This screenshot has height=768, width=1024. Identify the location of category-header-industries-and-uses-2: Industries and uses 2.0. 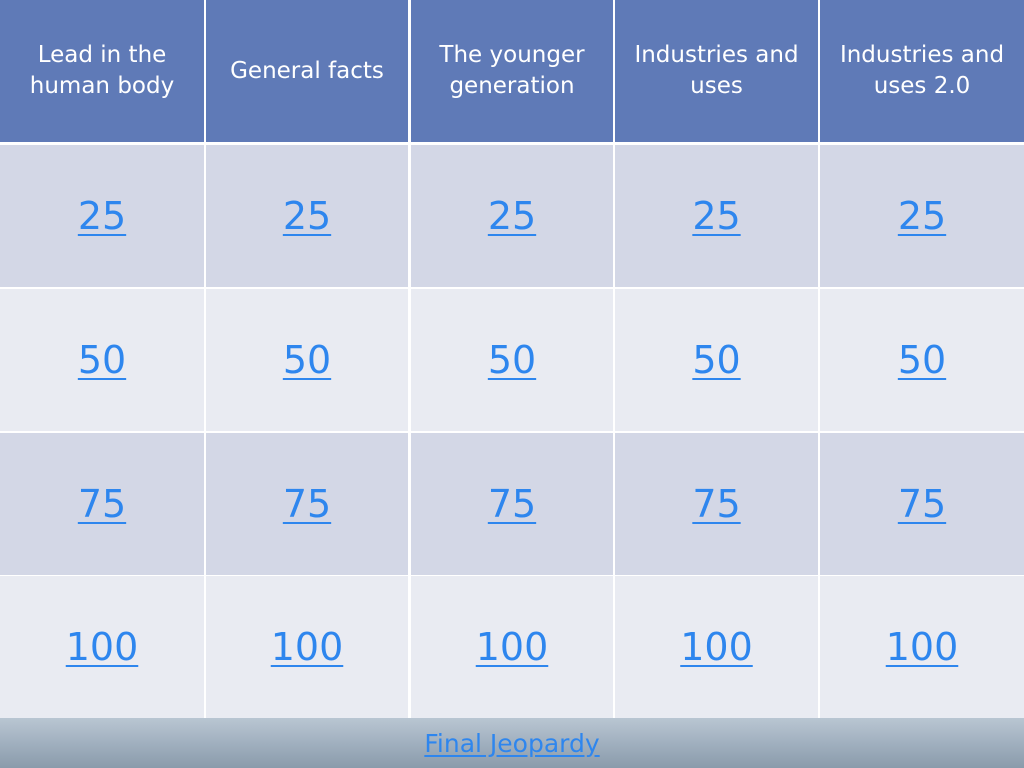
(922, 71).